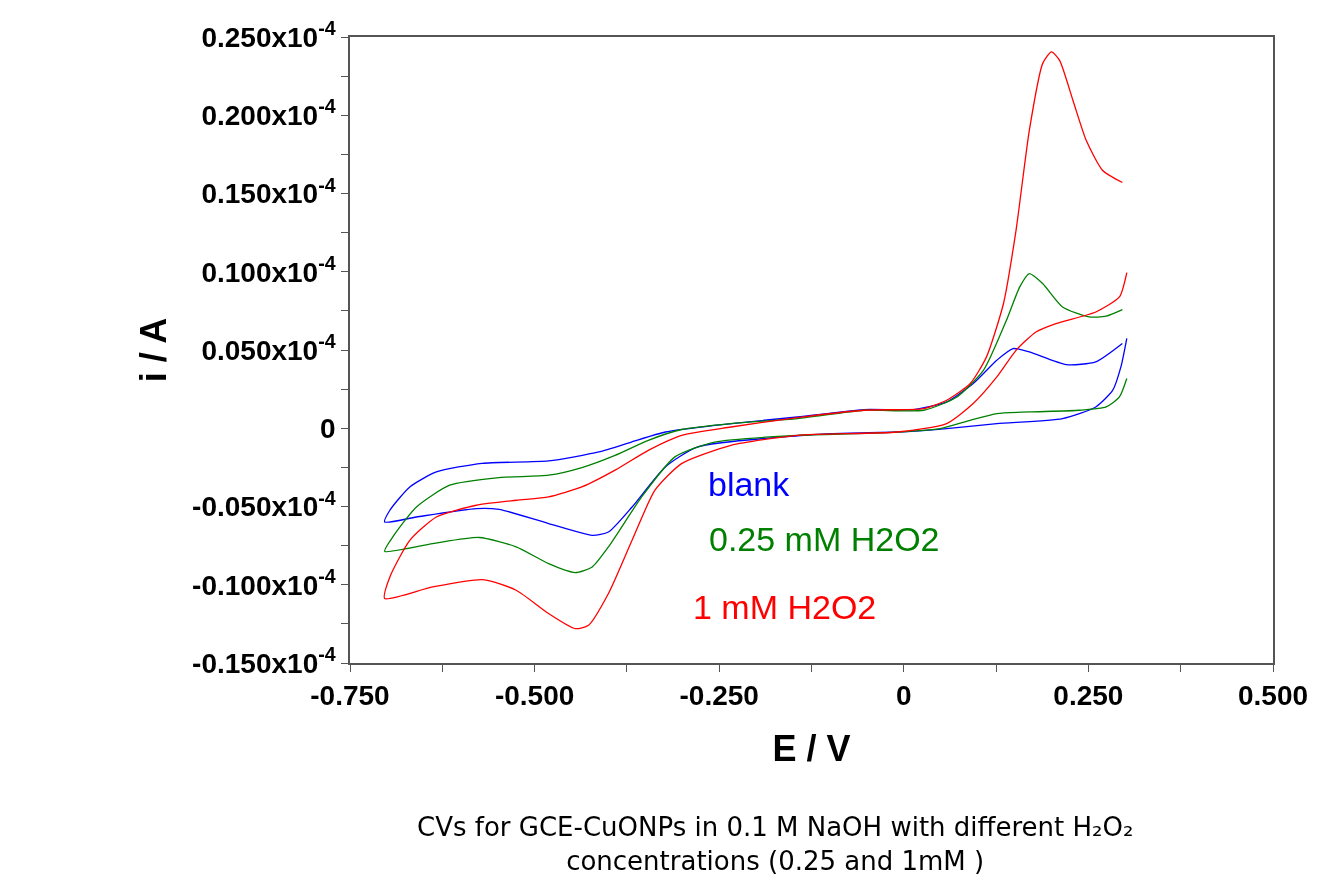 The width and height of the screenshot is (1320, 884). Describe the element at coordinates (904, 696) in the screenshot. I see `x-tick-label: 0` at that location.